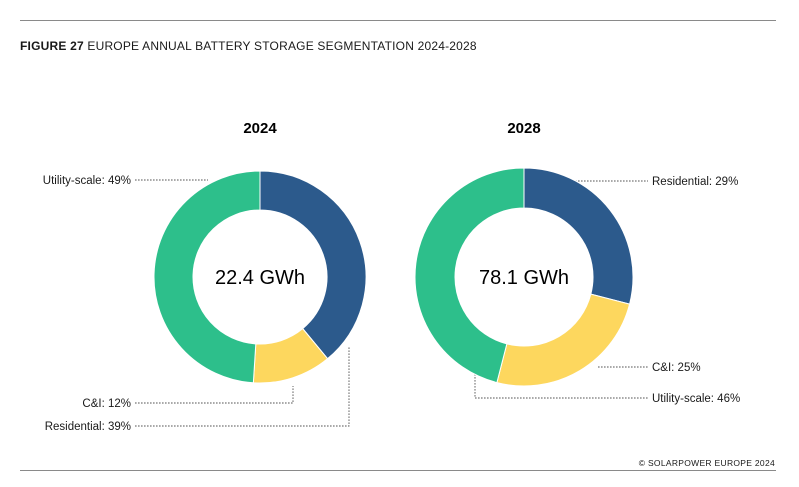 The image size is (799, 487). I want to click on slice-utility-scale-2024, so click(207, 277).